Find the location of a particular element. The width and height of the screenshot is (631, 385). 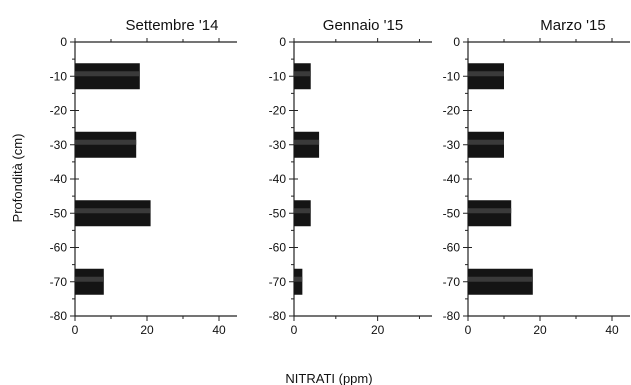

y-axis-label: Profondità (cm) is located at coordinates (17, 178).